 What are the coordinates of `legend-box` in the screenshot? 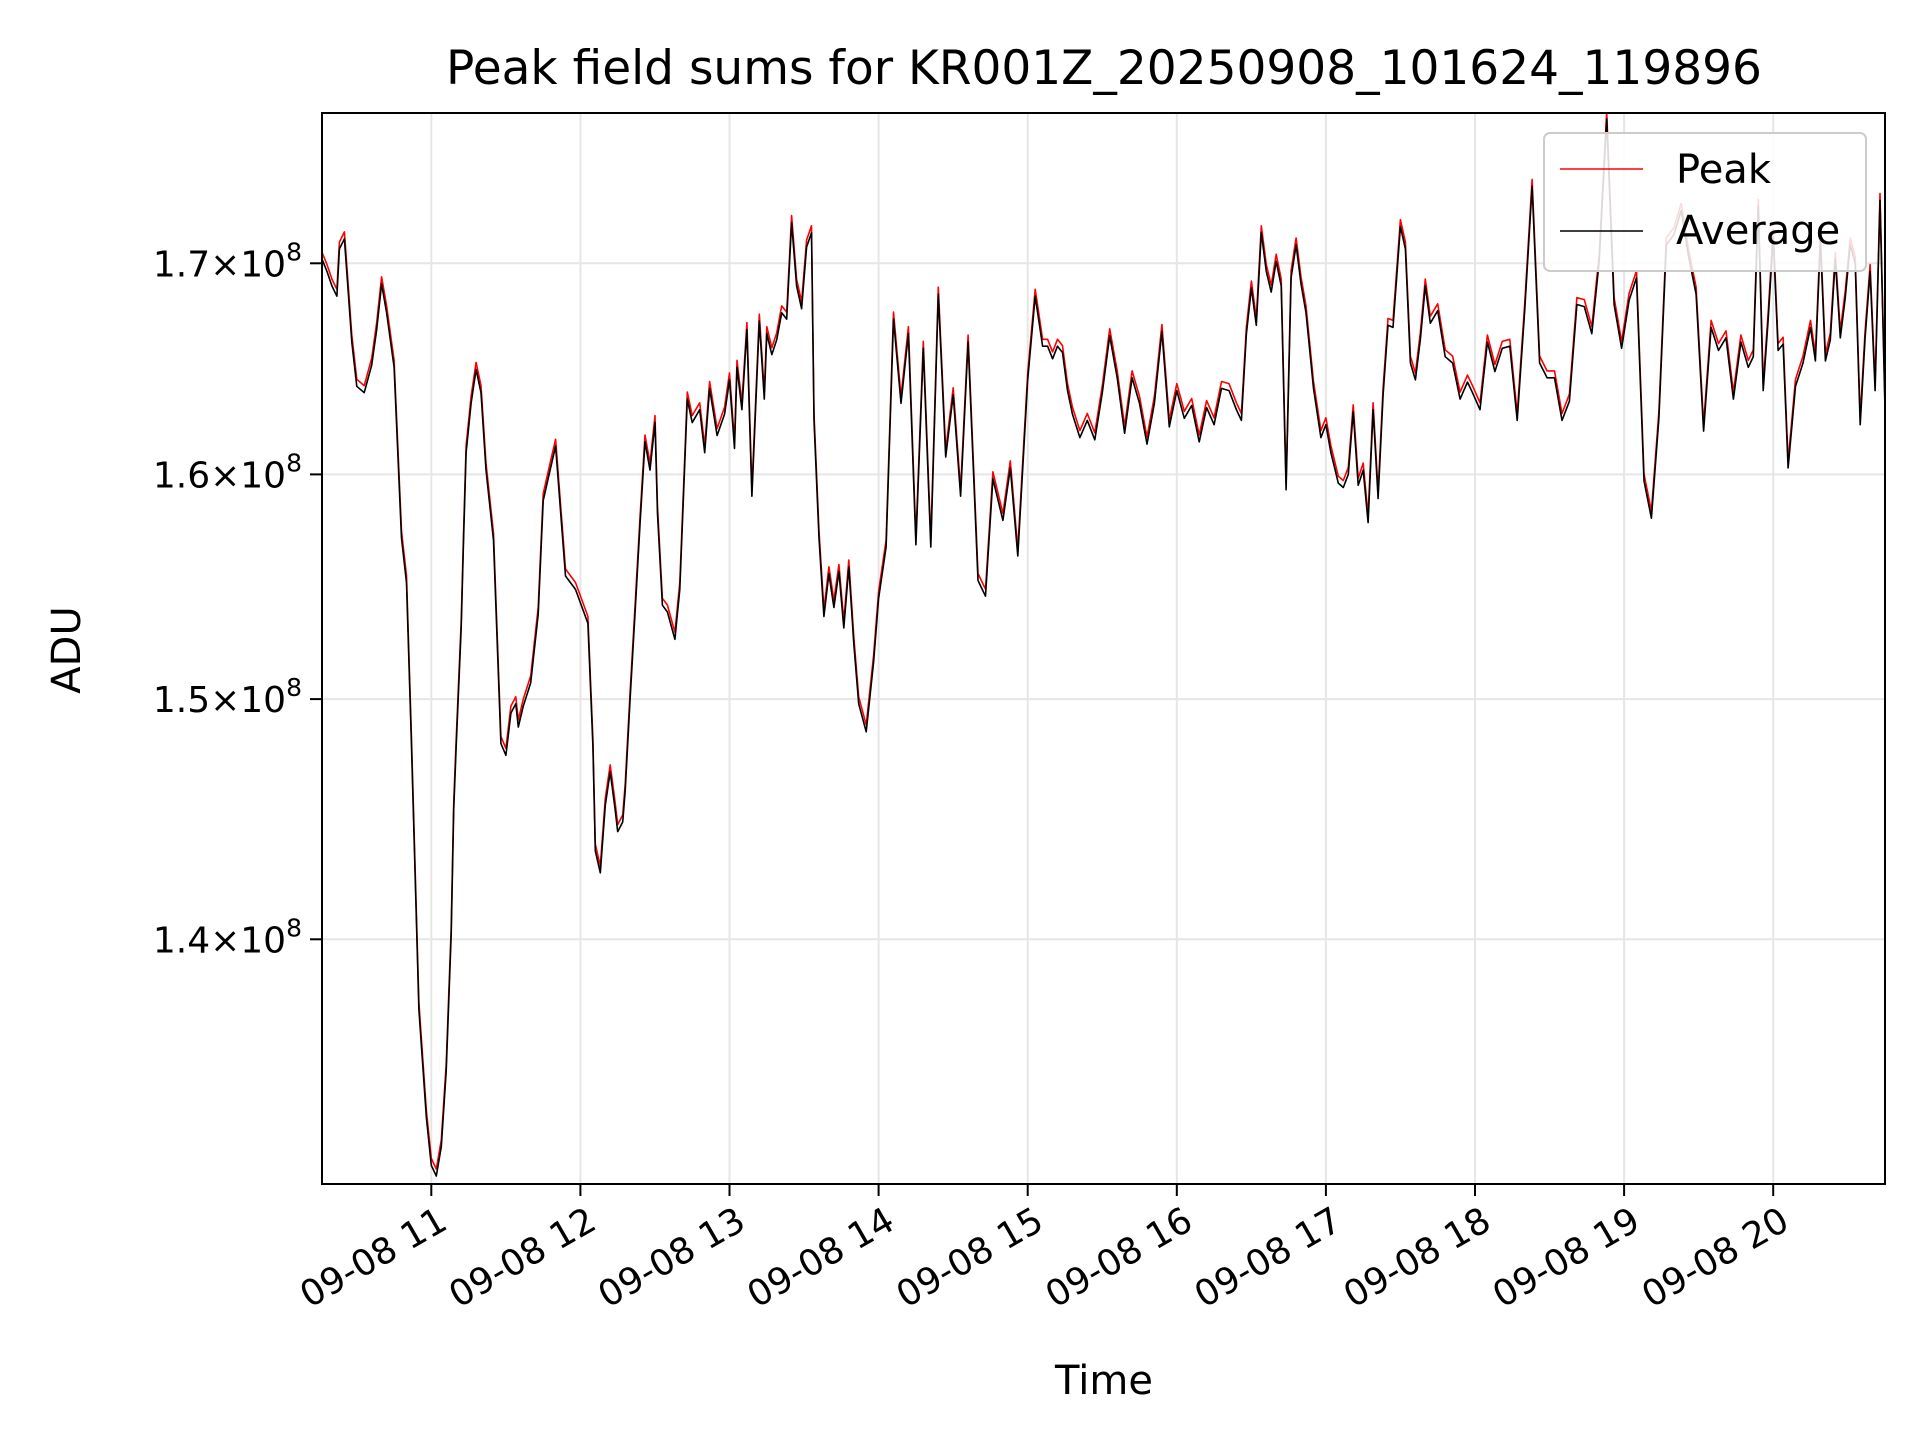 It's located at (1705, 202).